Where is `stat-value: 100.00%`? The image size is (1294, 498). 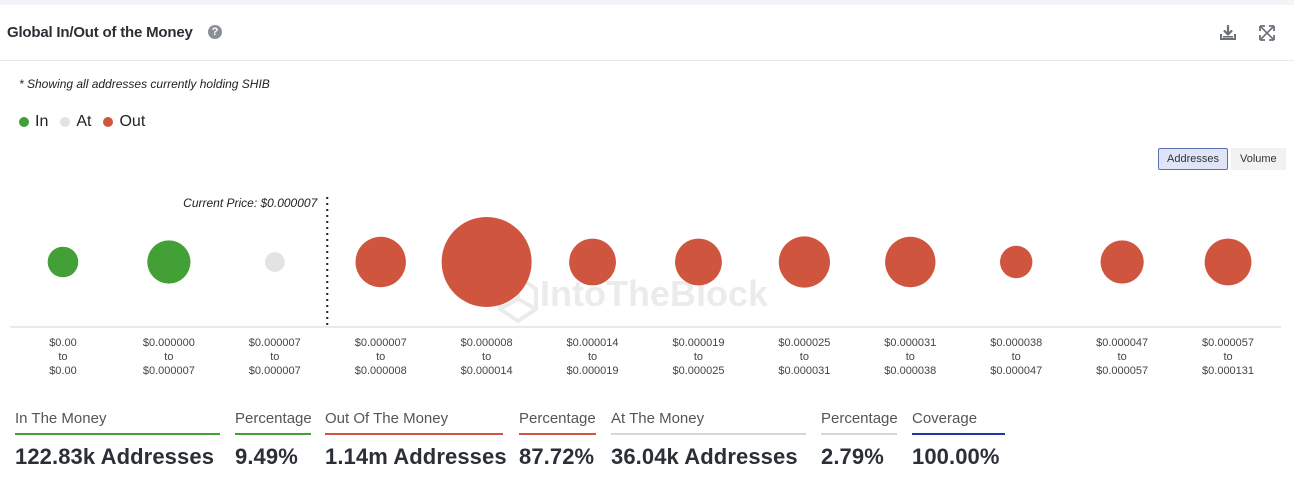
stat-value: 100.00% is located at coordinates (956, 456).